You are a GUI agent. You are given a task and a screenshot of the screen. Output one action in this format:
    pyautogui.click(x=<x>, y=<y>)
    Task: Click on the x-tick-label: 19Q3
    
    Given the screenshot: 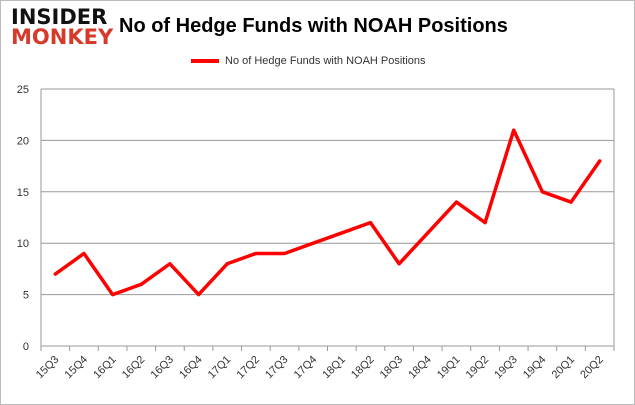 What is the action you would take?
    pyautogui.click(x=506, y=368)
    